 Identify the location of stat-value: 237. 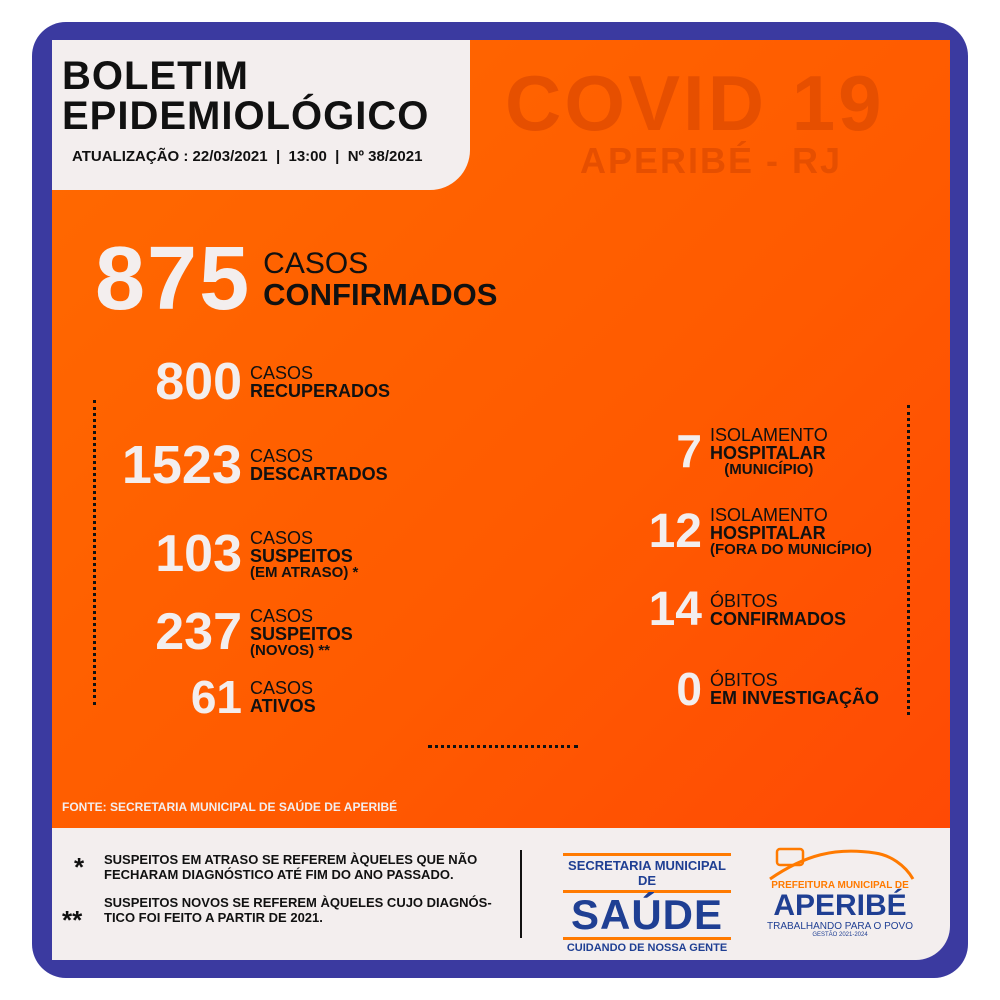
(198, 632).